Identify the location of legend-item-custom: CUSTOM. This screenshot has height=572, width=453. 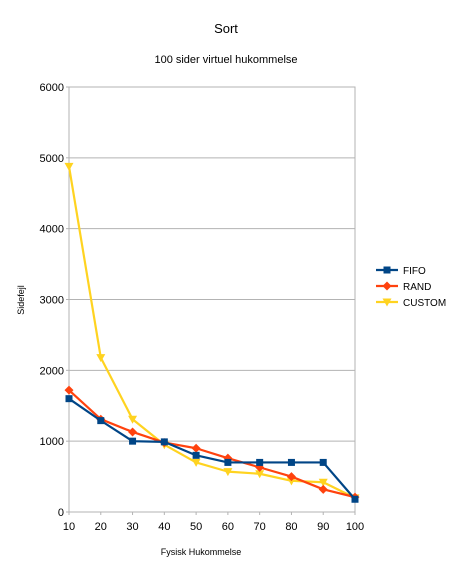
(411, 303).